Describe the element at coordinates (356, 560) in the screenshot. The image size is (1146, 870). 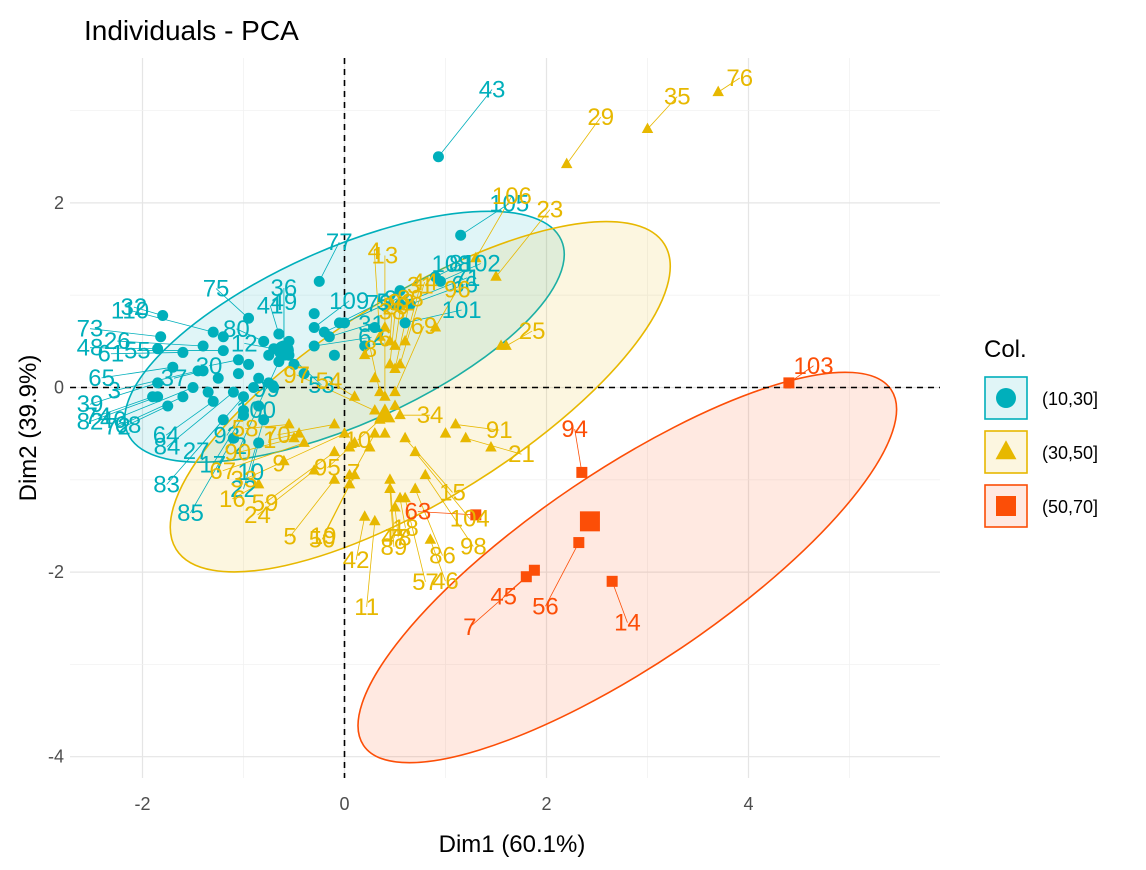
I see `point-label: 42` at that location.